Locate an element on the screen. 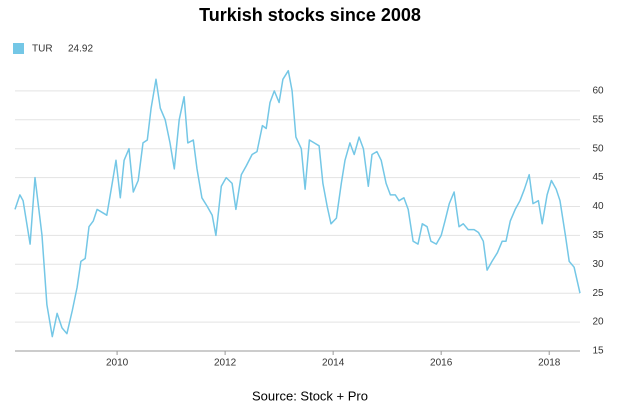 The height and width of the screenshot is (412, 620). y-tick-label: 55 is located at coordinates (598, 119).